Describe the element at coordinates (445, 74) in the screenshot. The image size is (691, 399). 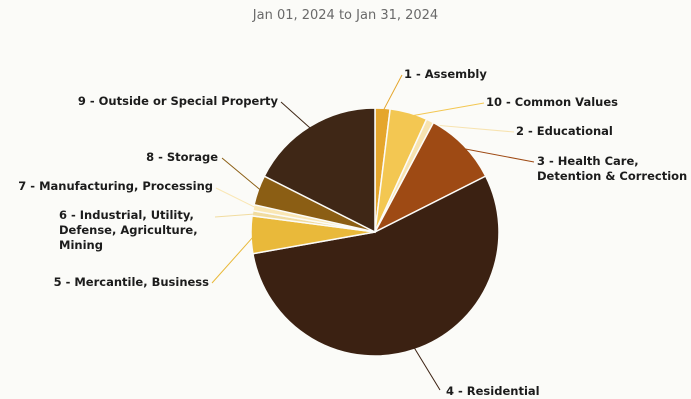
I see `slice-label-assembly: 1 - Assembly` at that location.